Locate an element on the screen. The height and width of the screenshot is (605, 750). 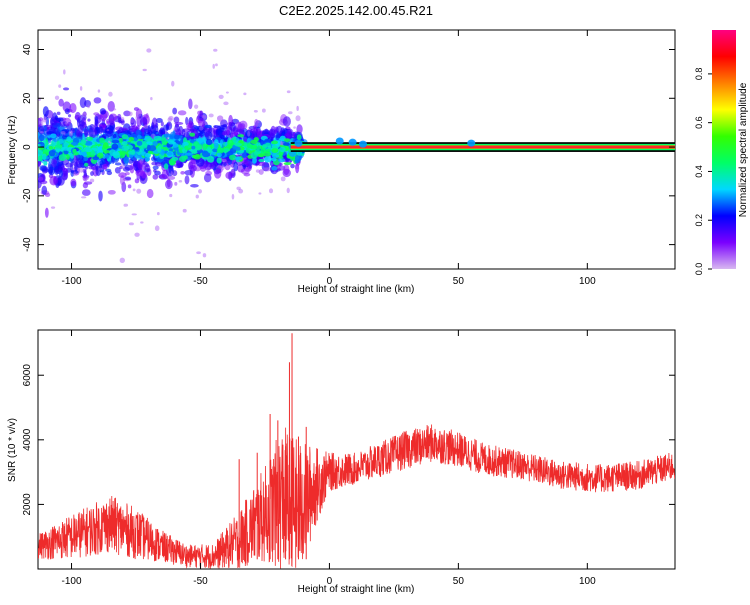
colorbar-scale is located at coordinates (724, 149).